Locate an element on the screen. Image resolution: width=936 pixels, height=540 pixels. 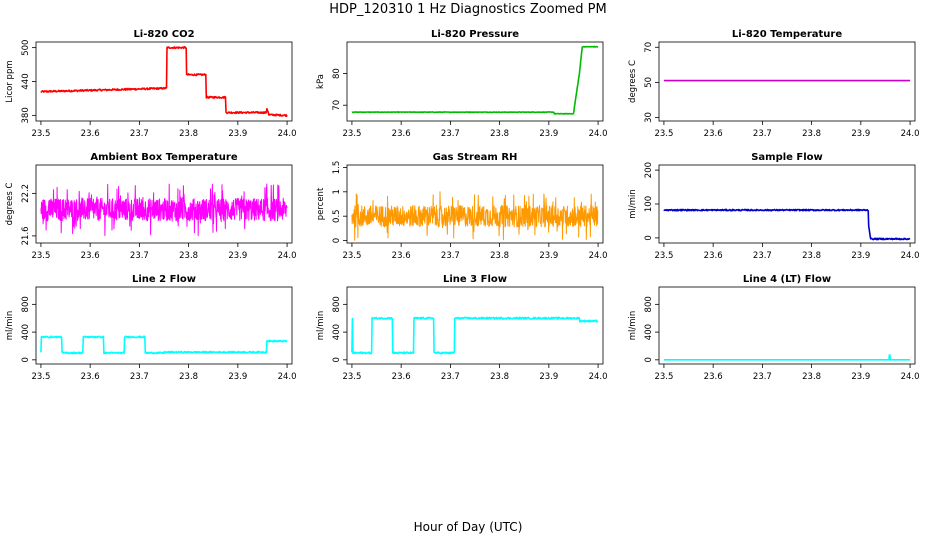
panel-title: Li-820 Temperature is located at coordinates (787, 34).